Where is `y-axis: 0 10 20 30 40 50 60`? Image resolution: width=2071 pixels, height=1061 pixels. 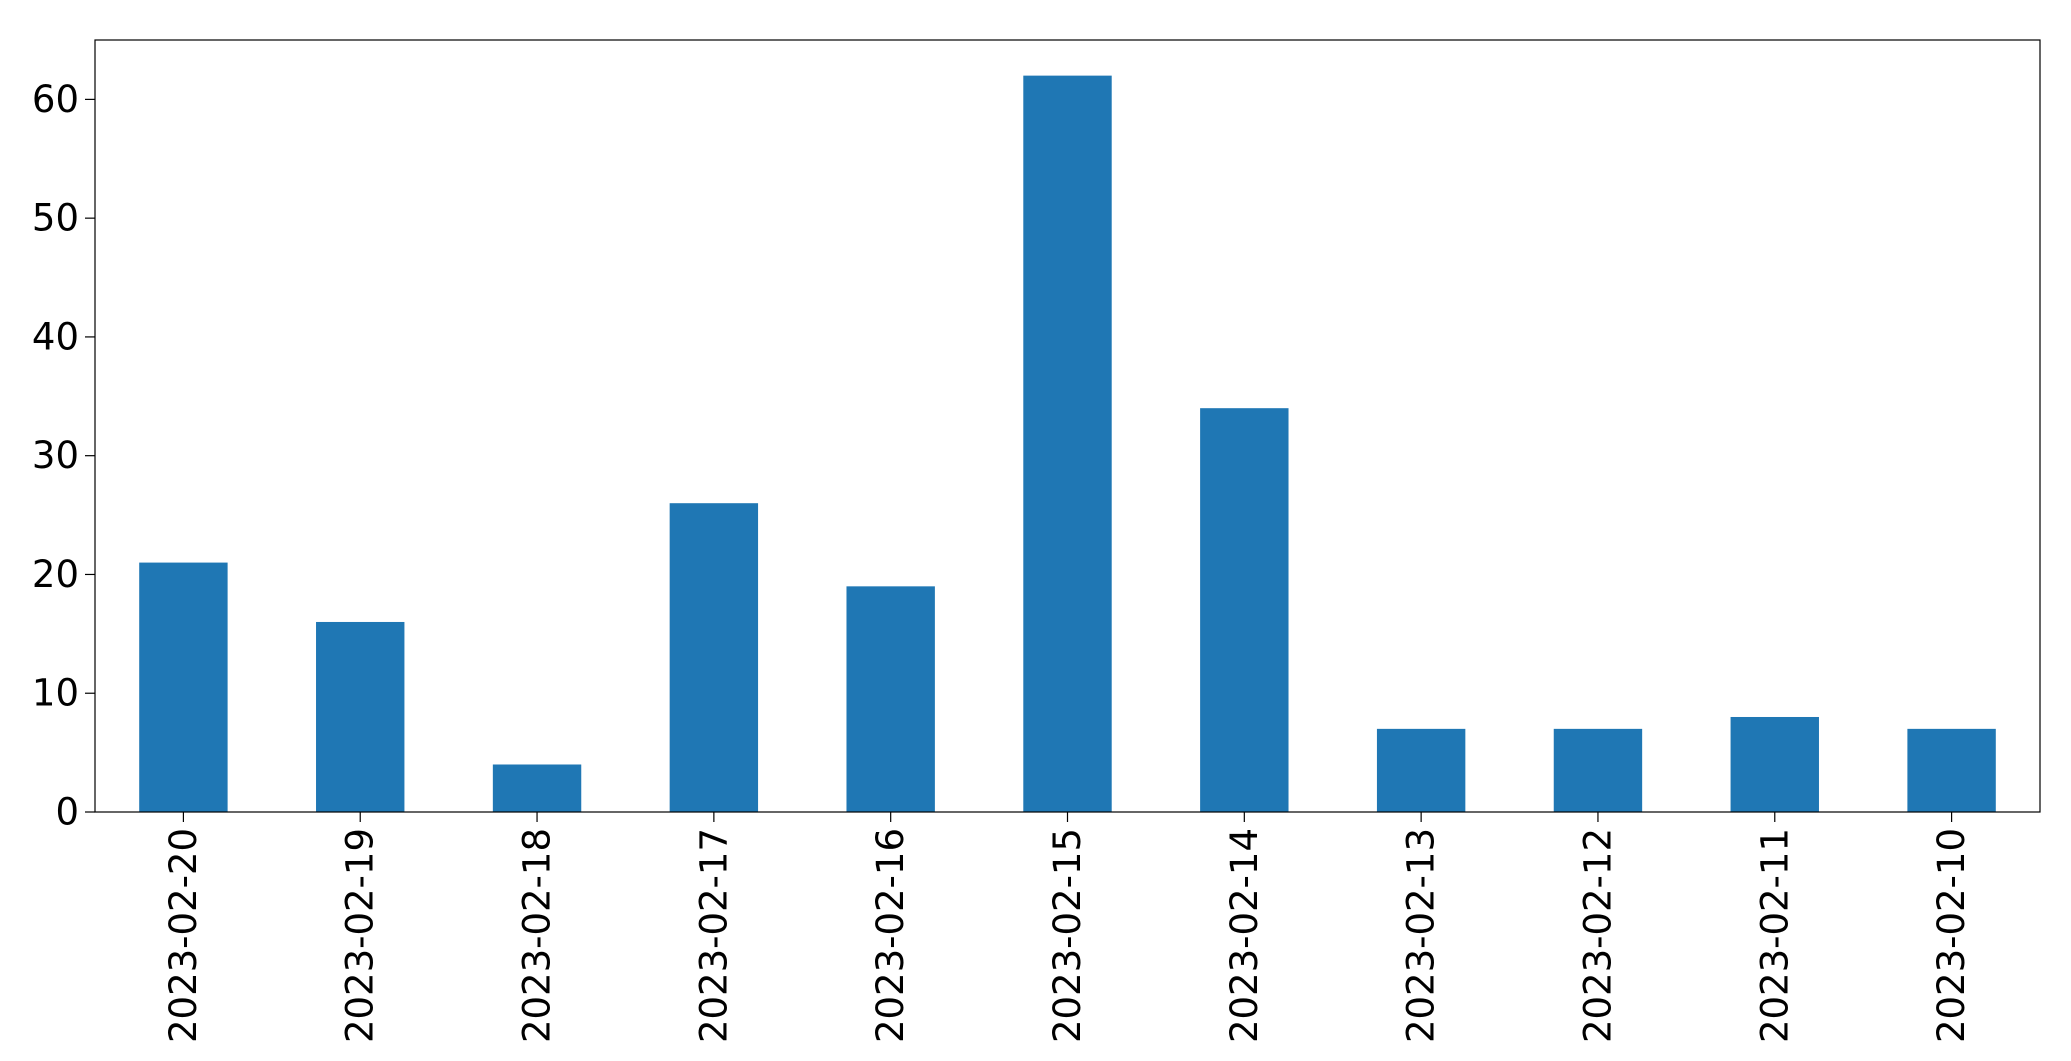 y-axis: 0 10 20 30 40 50 60 is located at coordinates (63, 456).